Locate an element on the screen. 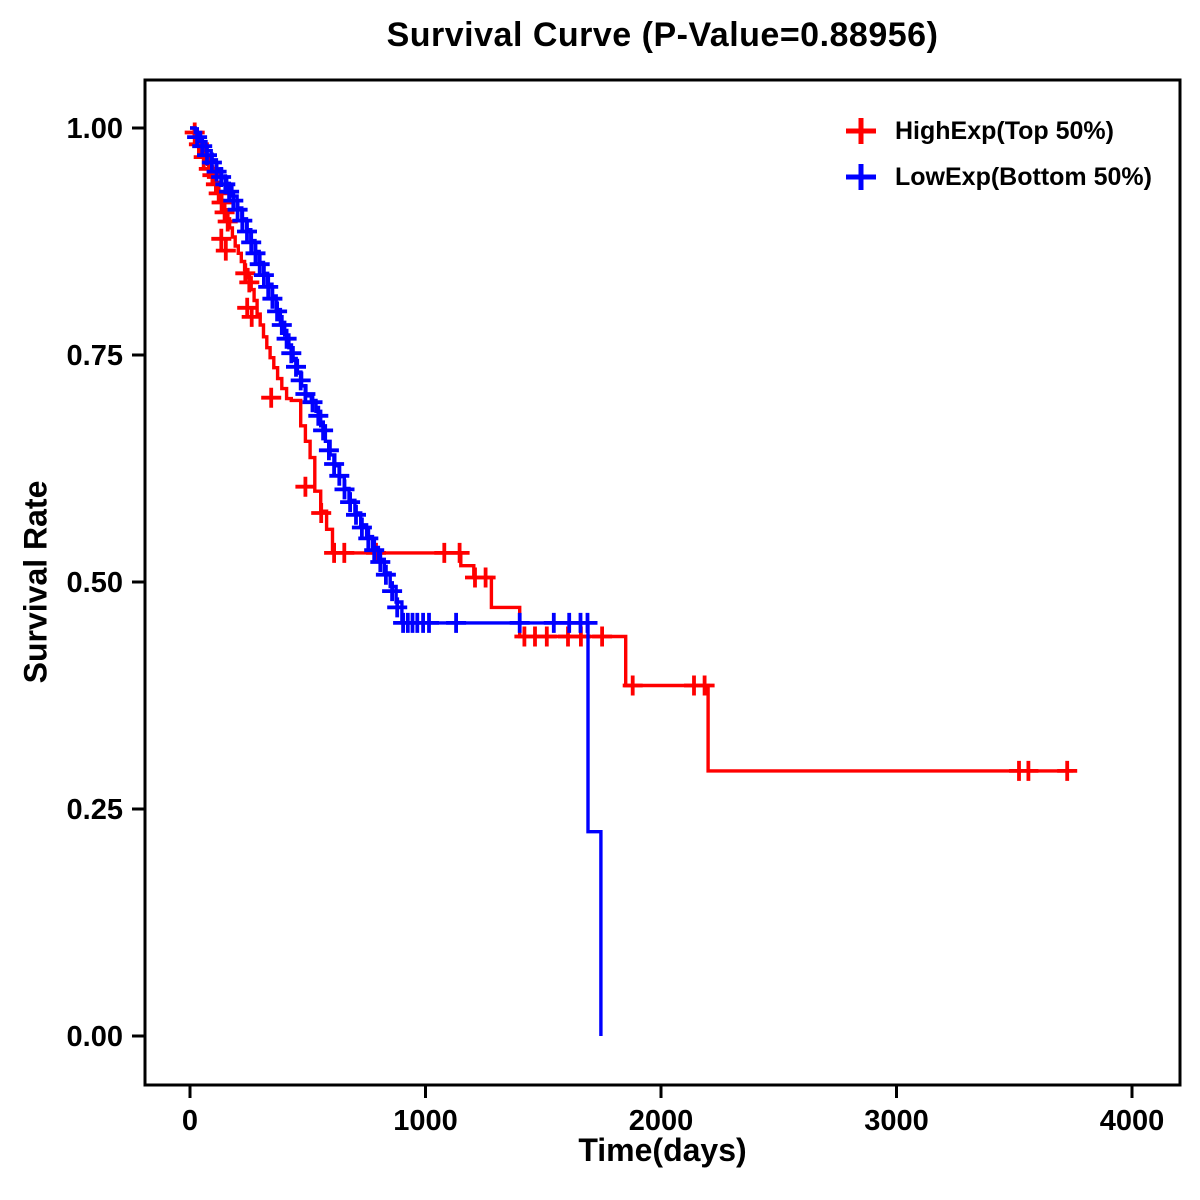  y-tick-label: 0.50 is located at coordinates (95, 583).